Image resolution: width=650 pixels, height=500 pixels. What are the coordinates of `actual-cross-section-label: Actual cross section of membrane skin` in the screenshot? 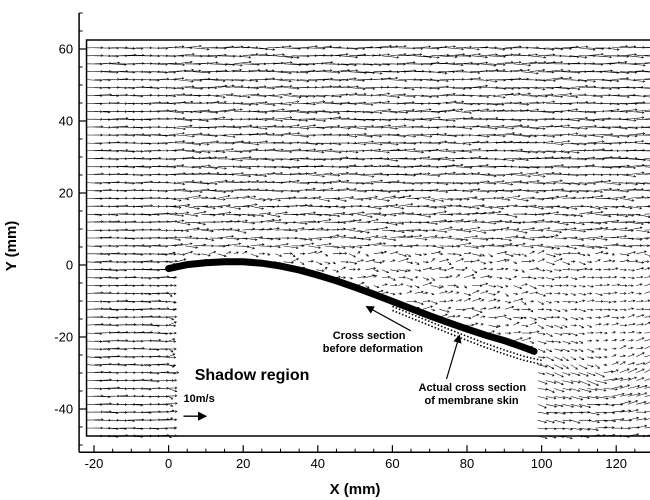 It's located at (473, 394).